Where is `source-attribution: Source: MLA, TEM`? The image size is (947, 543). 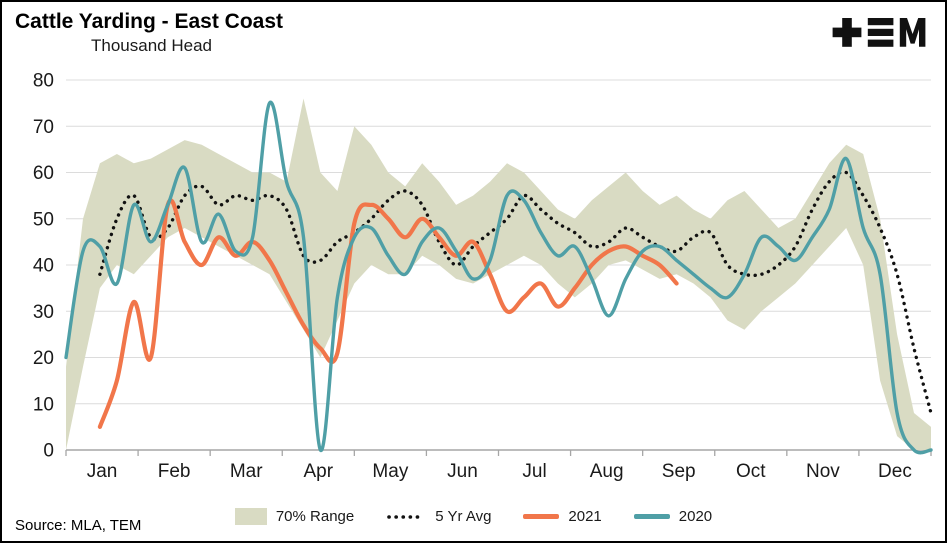
source-attribution: Source: MLA, TEM is located at coordinates (78, 525).